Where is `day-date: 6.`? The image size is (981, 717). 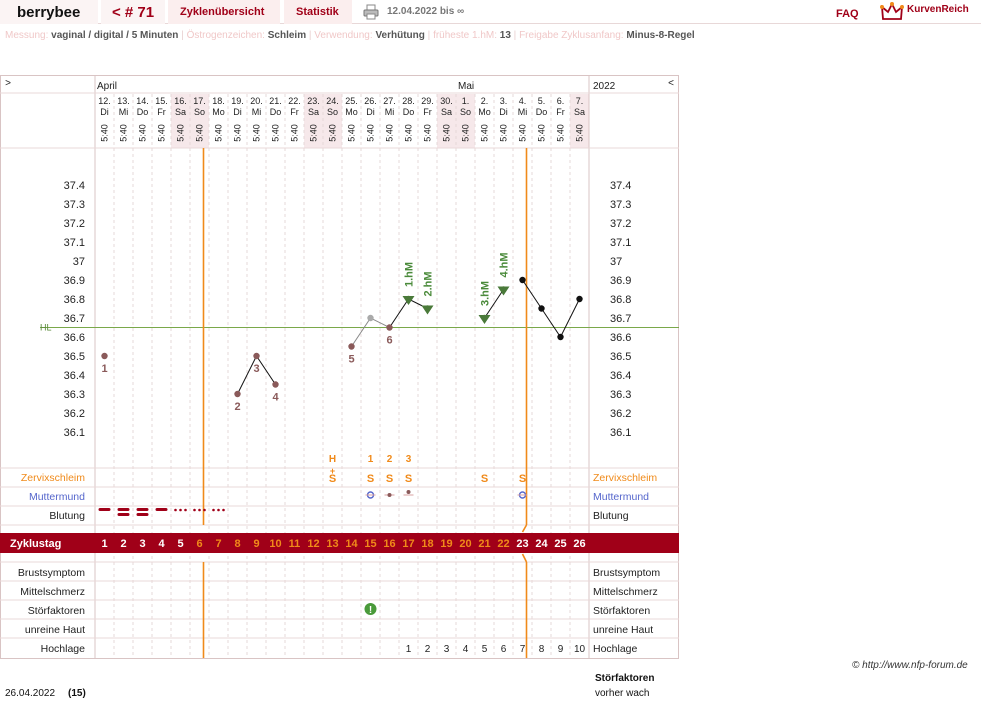
day-date: 6. is located at coordinates (561, 101).